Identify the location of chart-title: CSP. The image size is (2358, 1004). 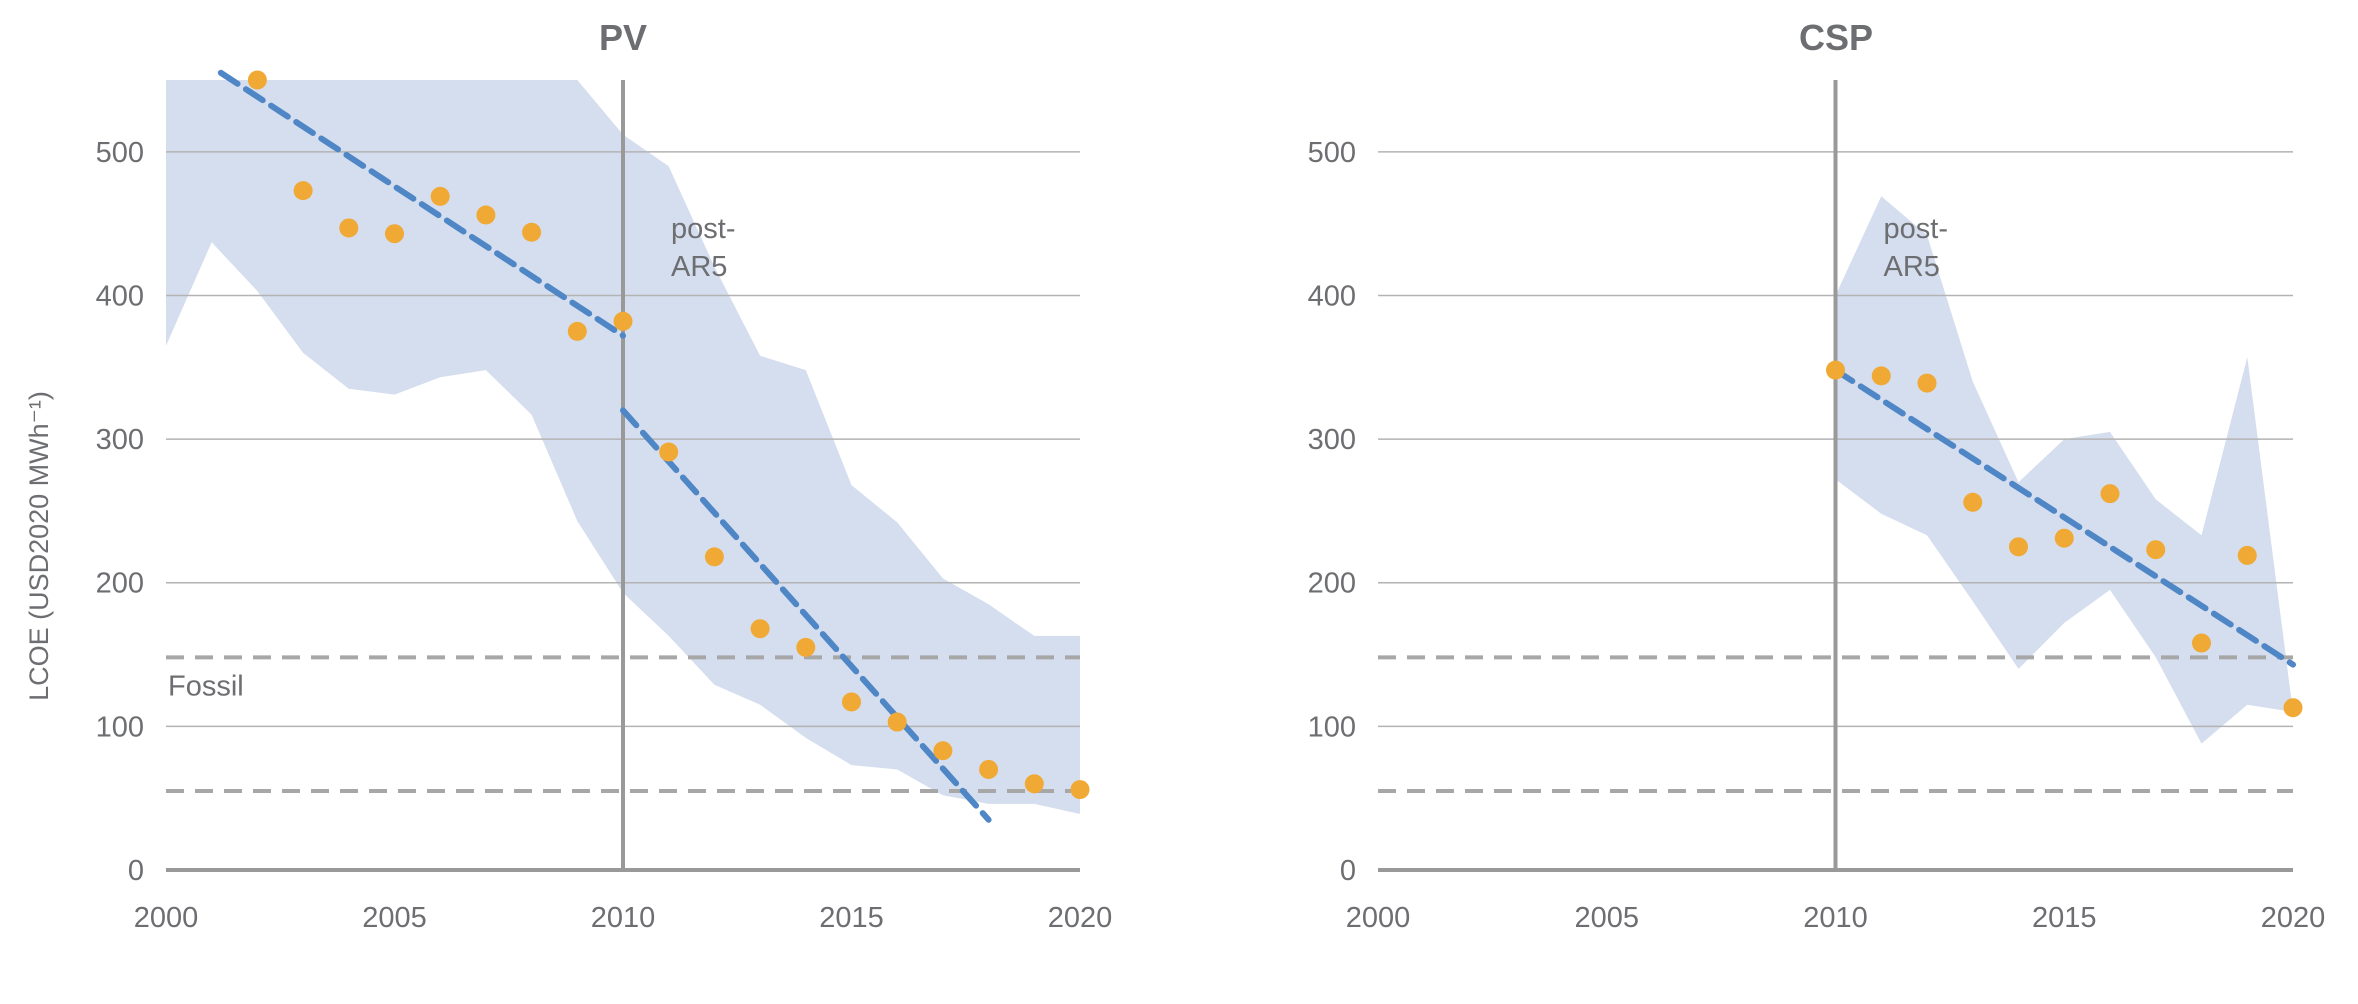
(1836, 37).